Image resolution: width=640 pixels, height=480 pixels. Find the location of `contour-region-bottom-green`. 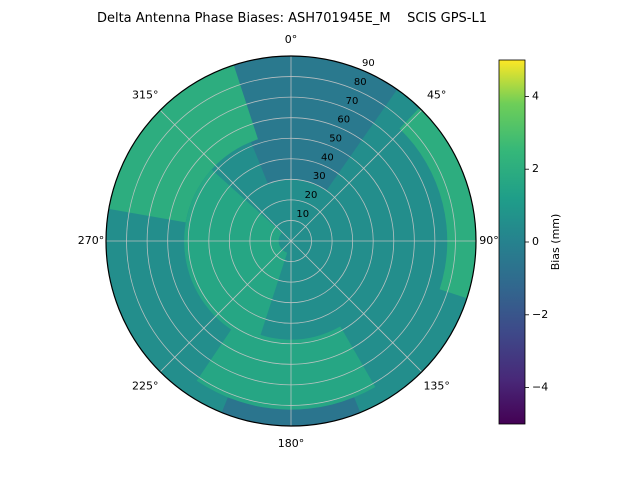

contour-region-bottom-green is located at coordinates (286, 366).